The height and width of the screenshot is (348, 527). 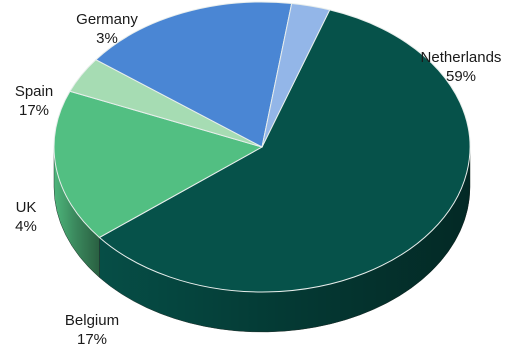 I want to click on slice-label-name: Belgium, so click(x=92, y=320).